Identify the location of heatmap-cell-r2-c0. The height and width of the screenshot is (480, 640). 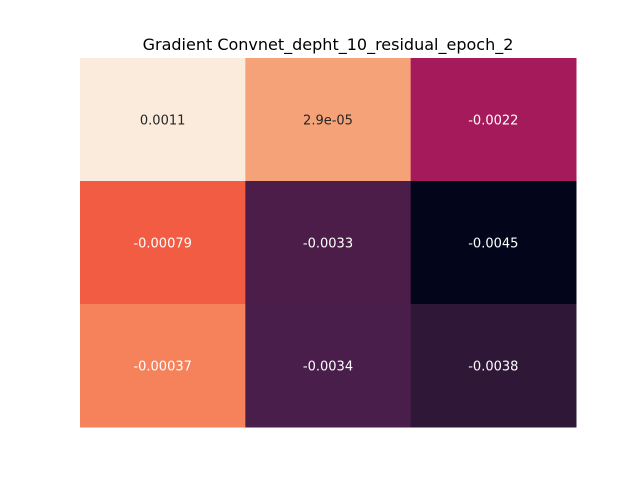
(163, 366).